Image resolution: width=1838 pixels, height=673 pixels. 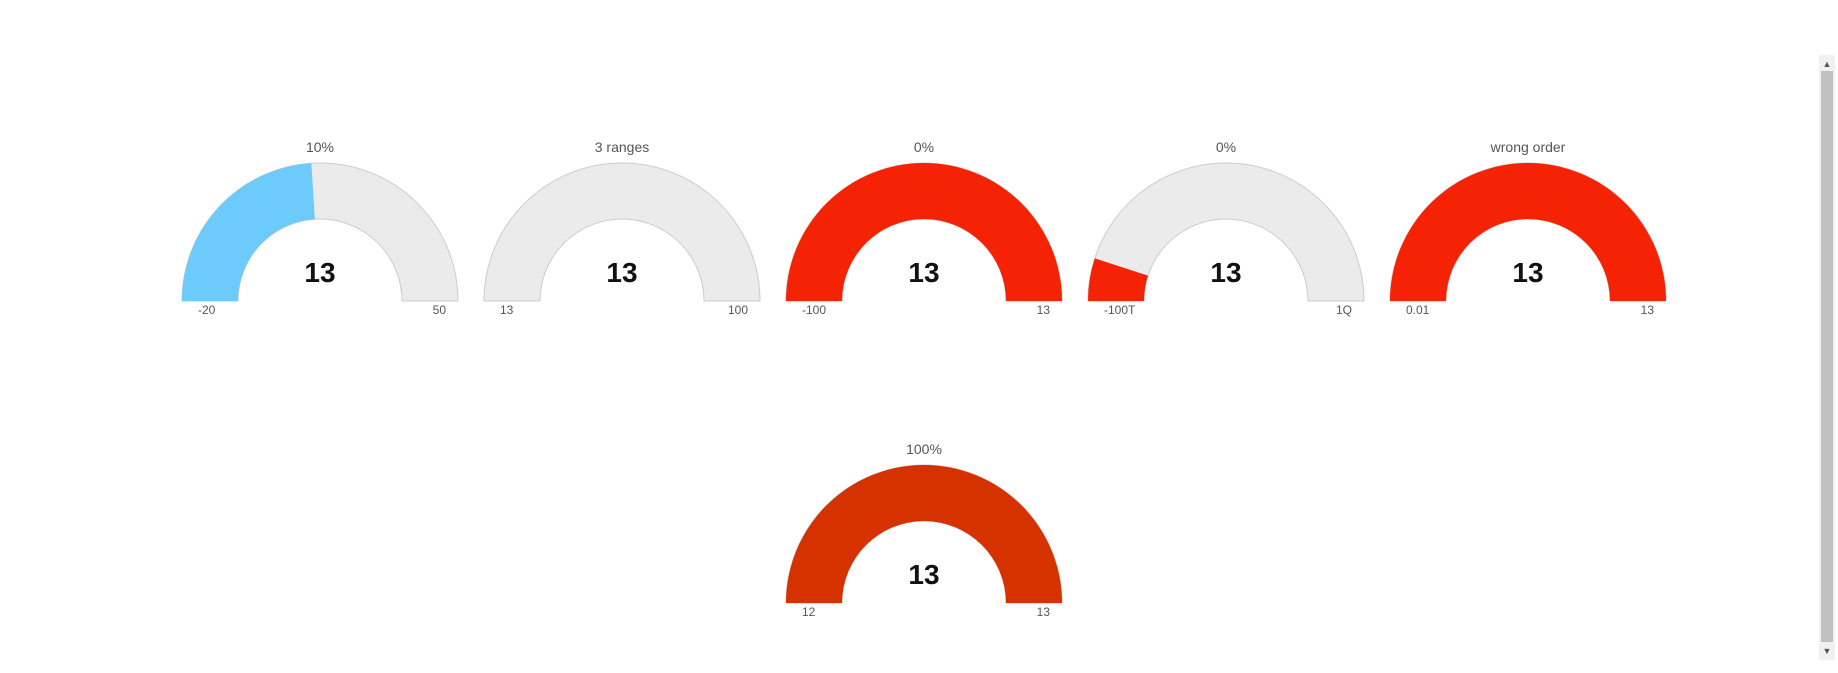 What do you see at coordinates (1827, 651) in the screenshot?
I see `scroll-down-arrow-icon: ▼` at bounding box center [1827, 651].